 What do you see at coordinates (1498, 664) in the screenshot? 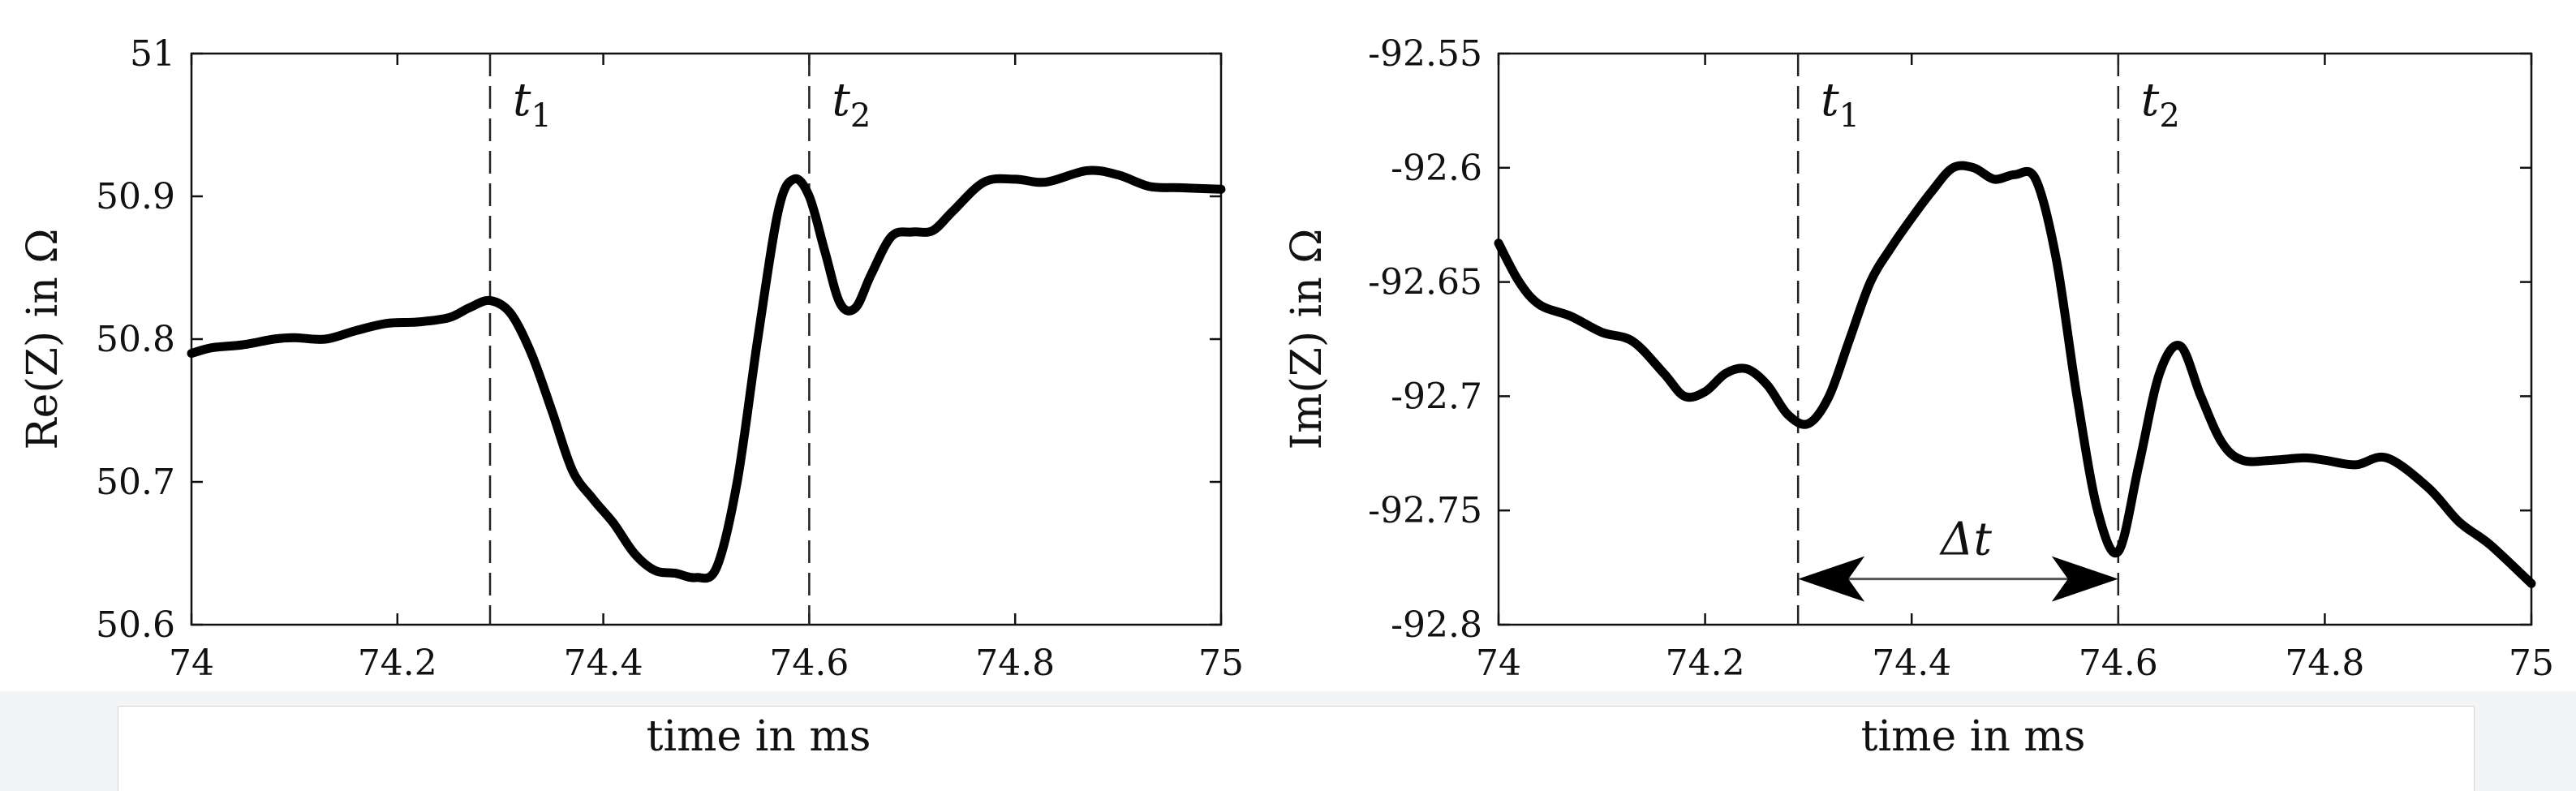
I see `chart-imag-xtick-label-0: 74` at bounding box center [1498, 664].